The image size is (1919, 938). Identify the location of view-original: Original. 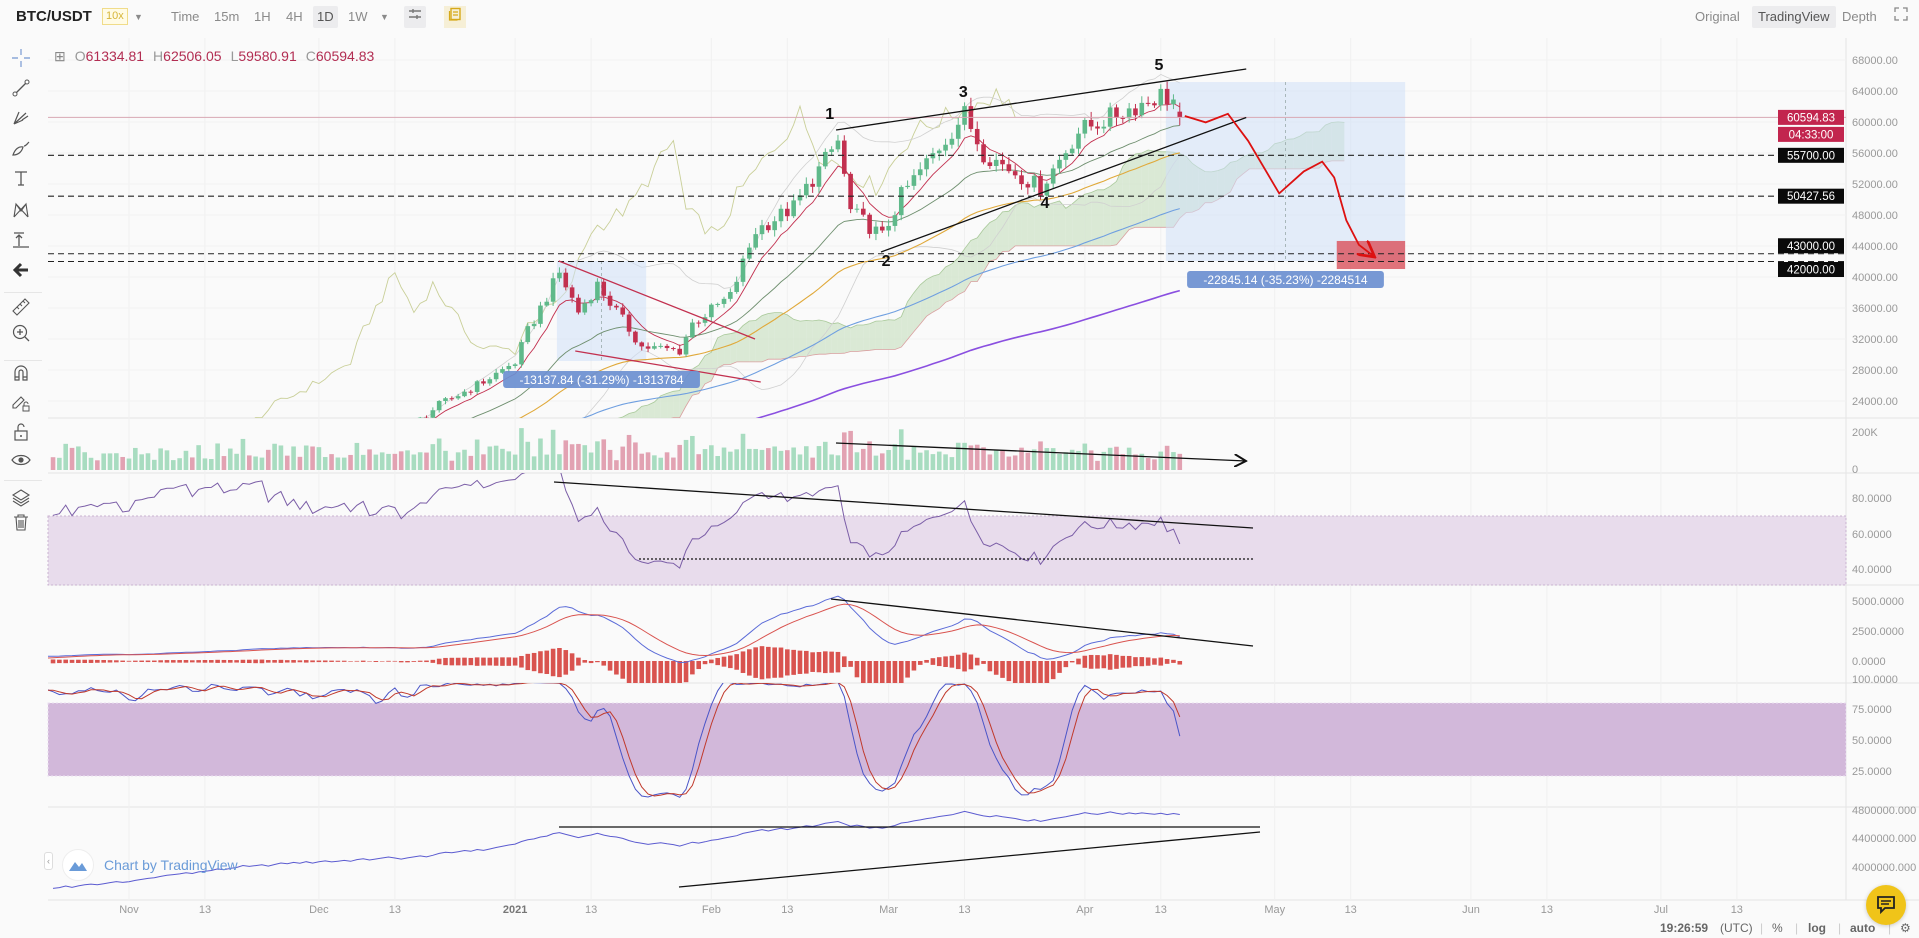
(1717, 16).